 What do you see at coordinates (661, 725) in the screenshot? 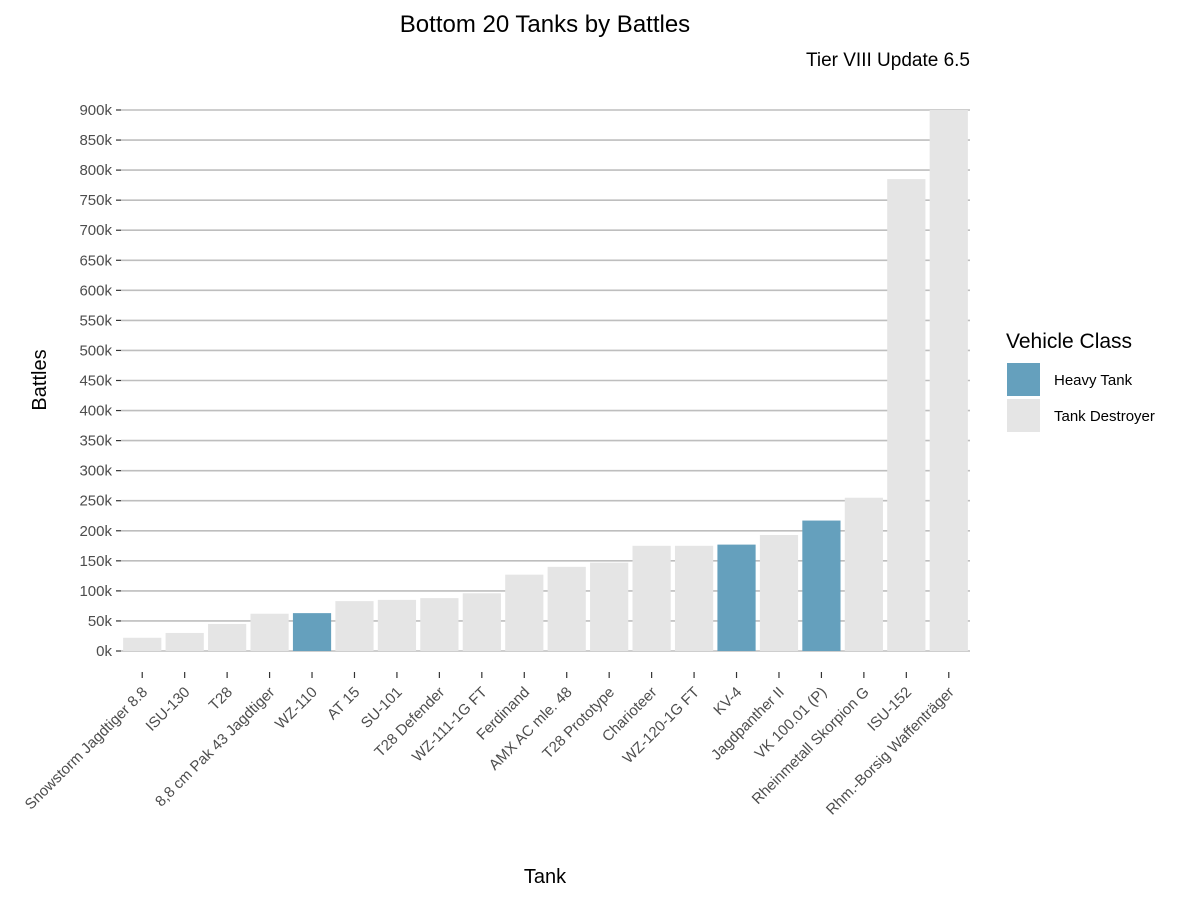
I see `x-tick-label: WZ-120-1G FT` at bounding box center [661, 725].